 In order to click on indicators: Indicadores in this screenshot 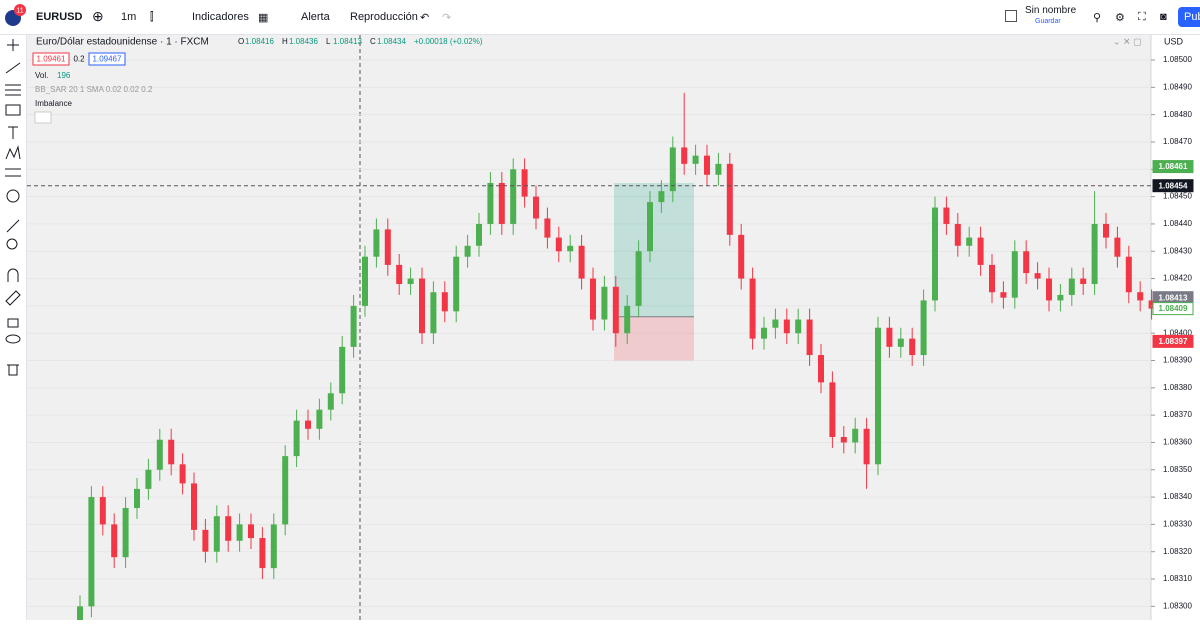, I will do `click(220, 17)`.